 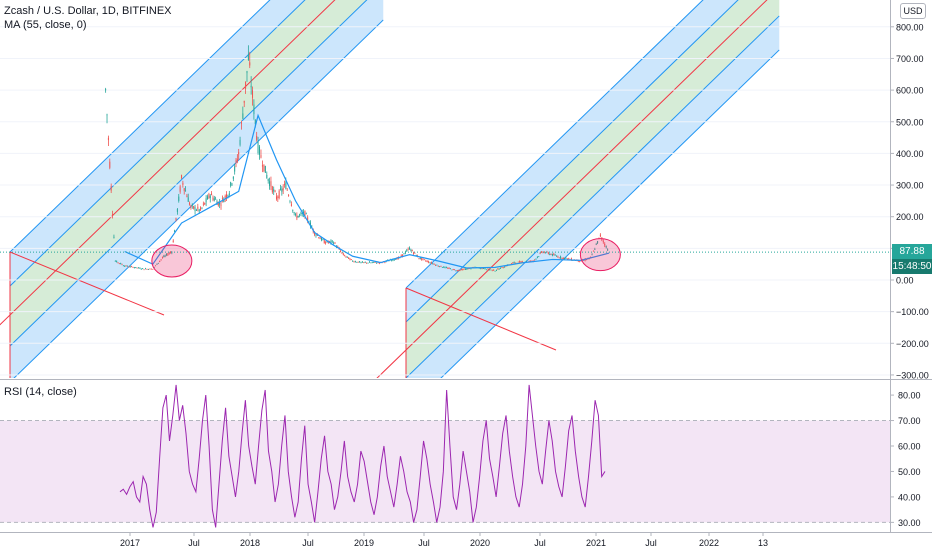 I want to click on ma-legend: MA (55, close, 0), so click(x=45, y=25).